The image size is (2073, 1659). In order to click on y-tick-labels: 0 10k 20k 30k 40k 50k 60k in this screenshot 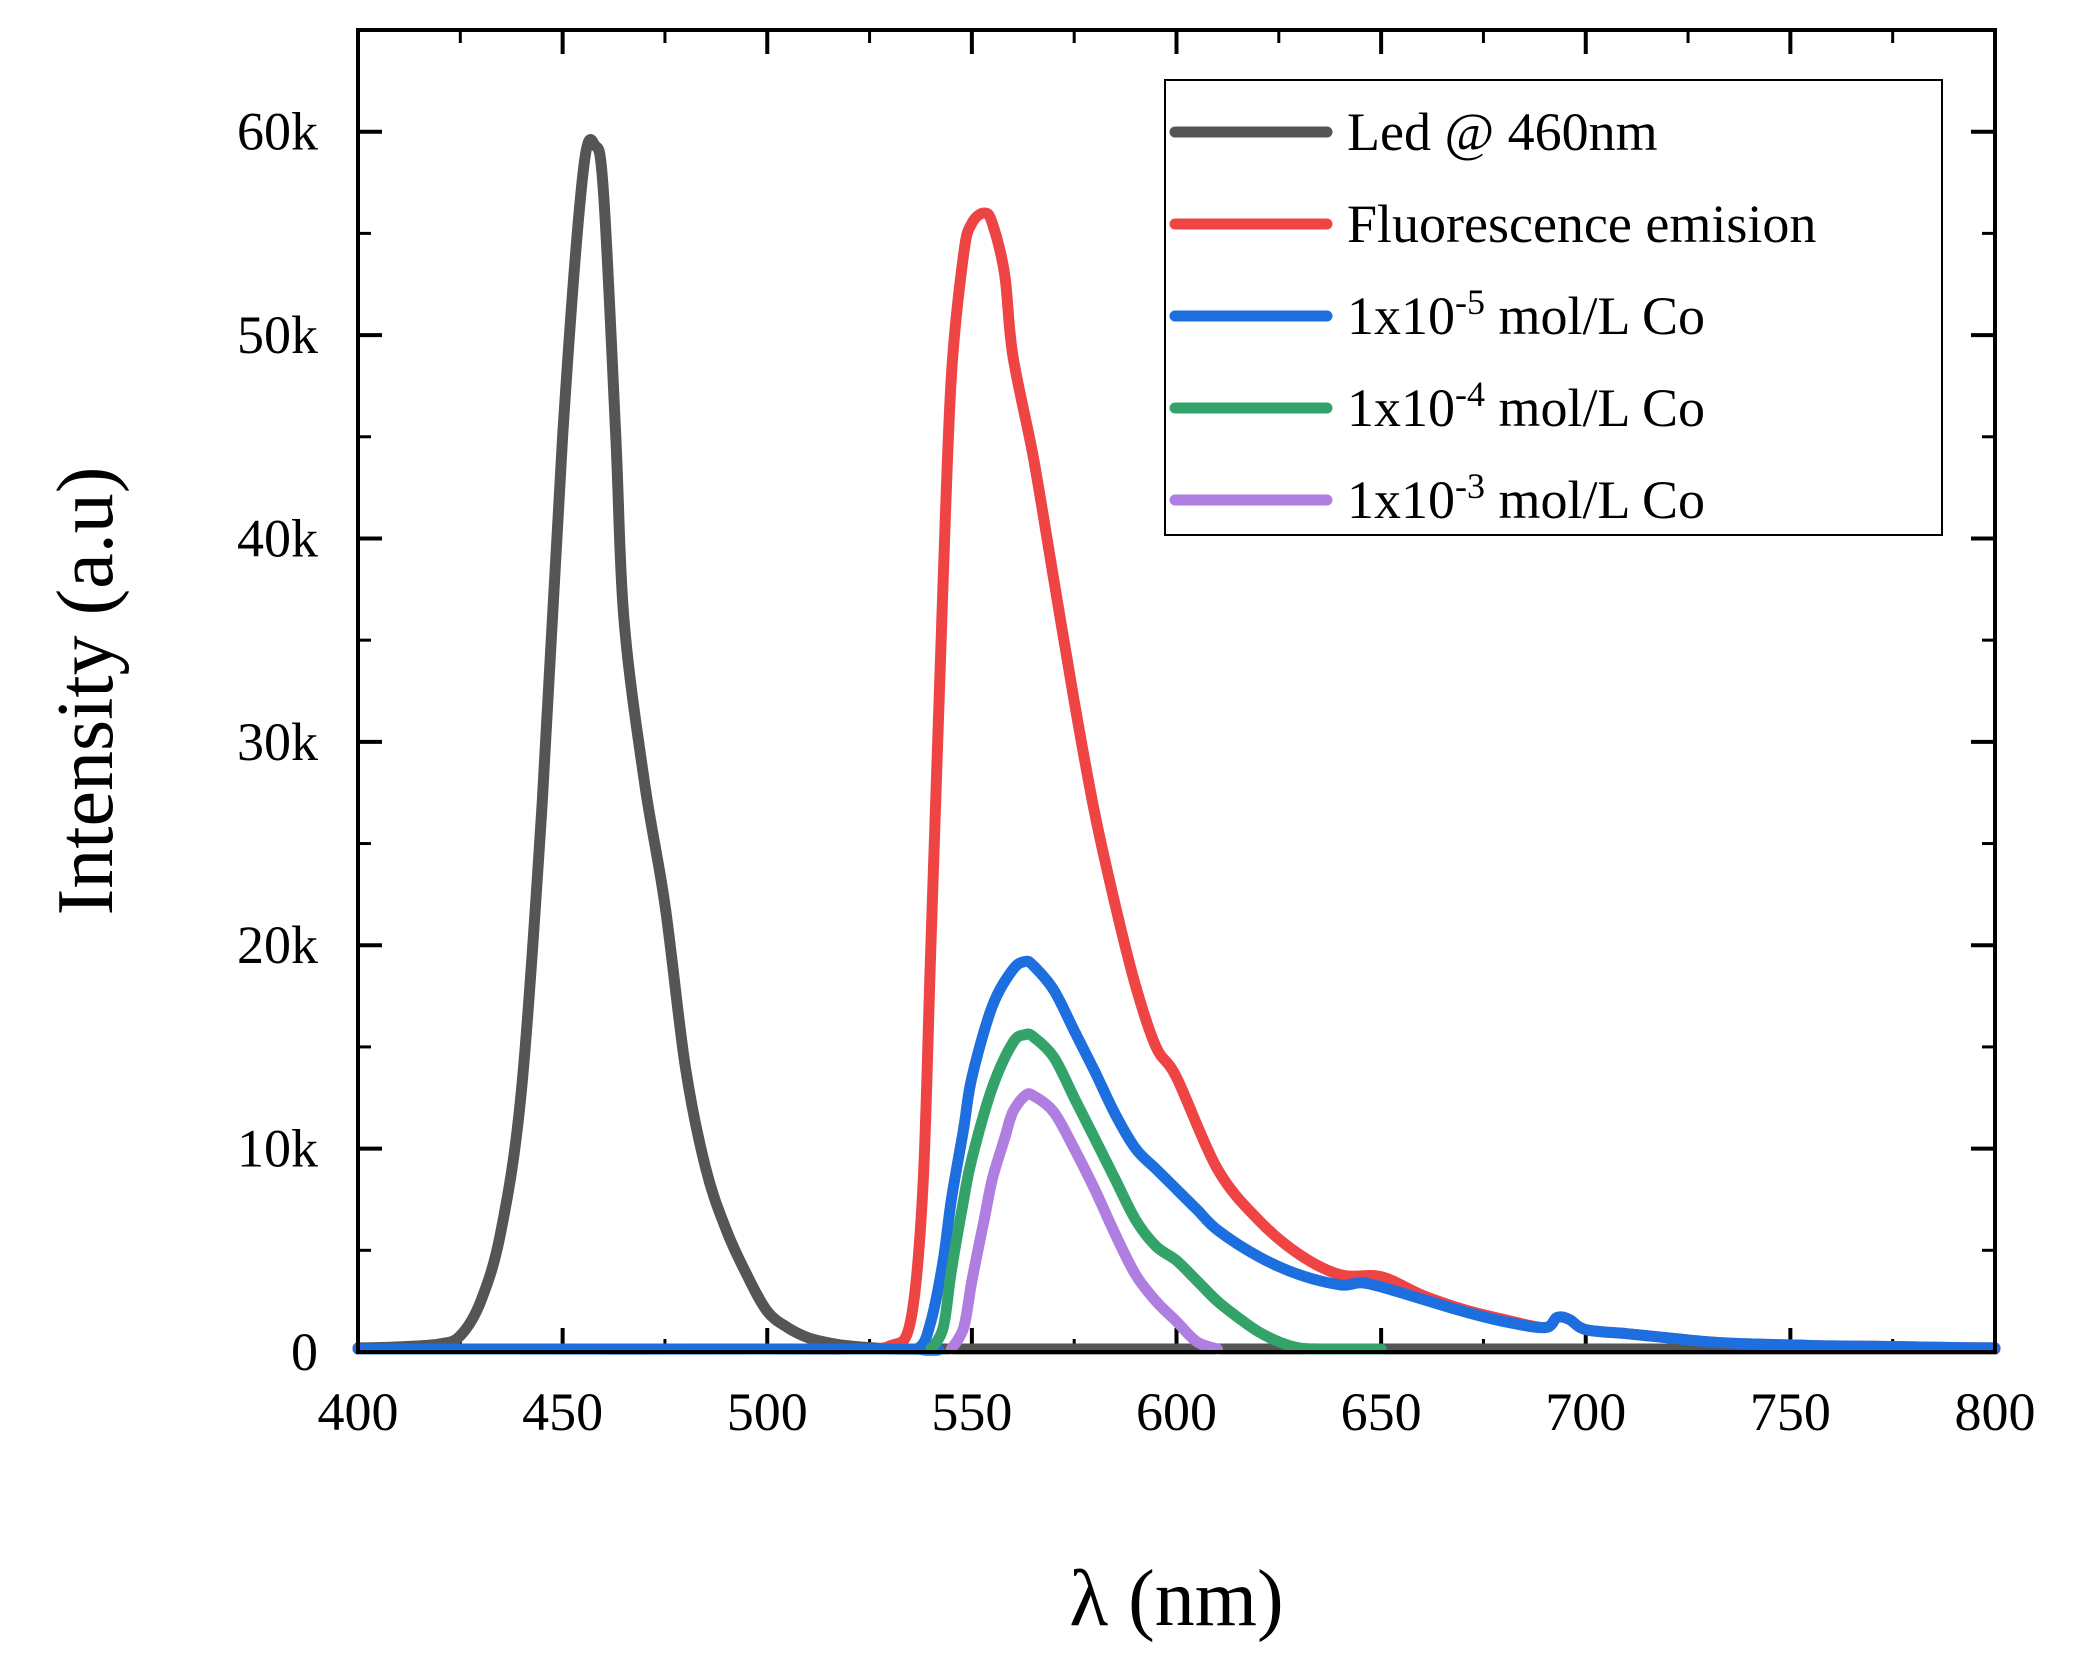, I will do `click(277, 742)`.